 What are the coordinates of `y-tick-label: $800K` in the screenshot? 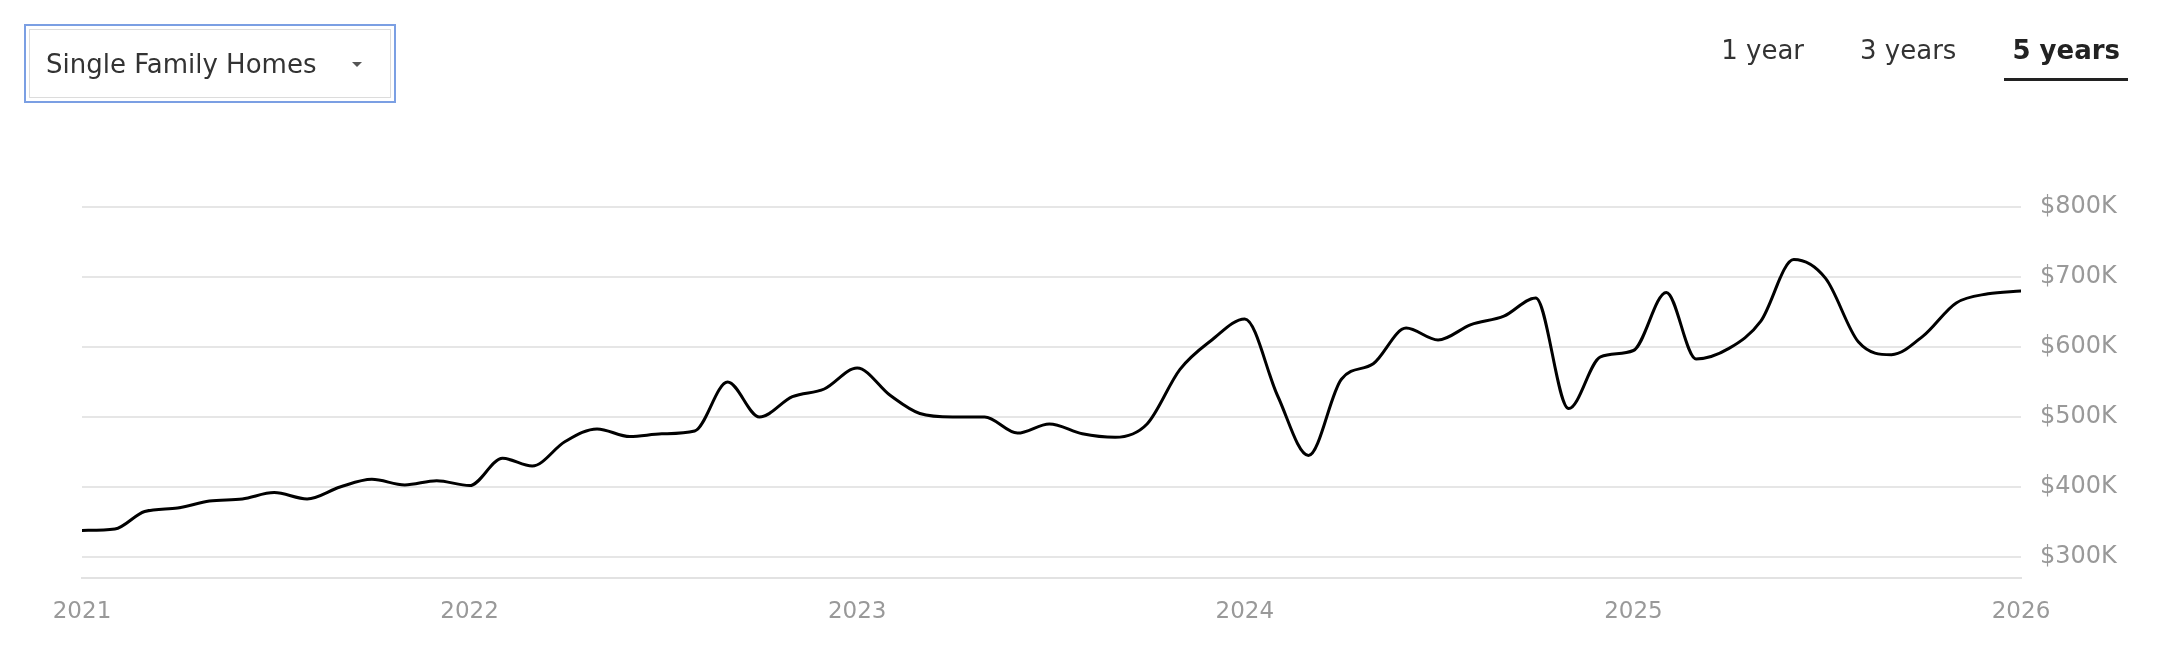 It's located at (2079, 205).